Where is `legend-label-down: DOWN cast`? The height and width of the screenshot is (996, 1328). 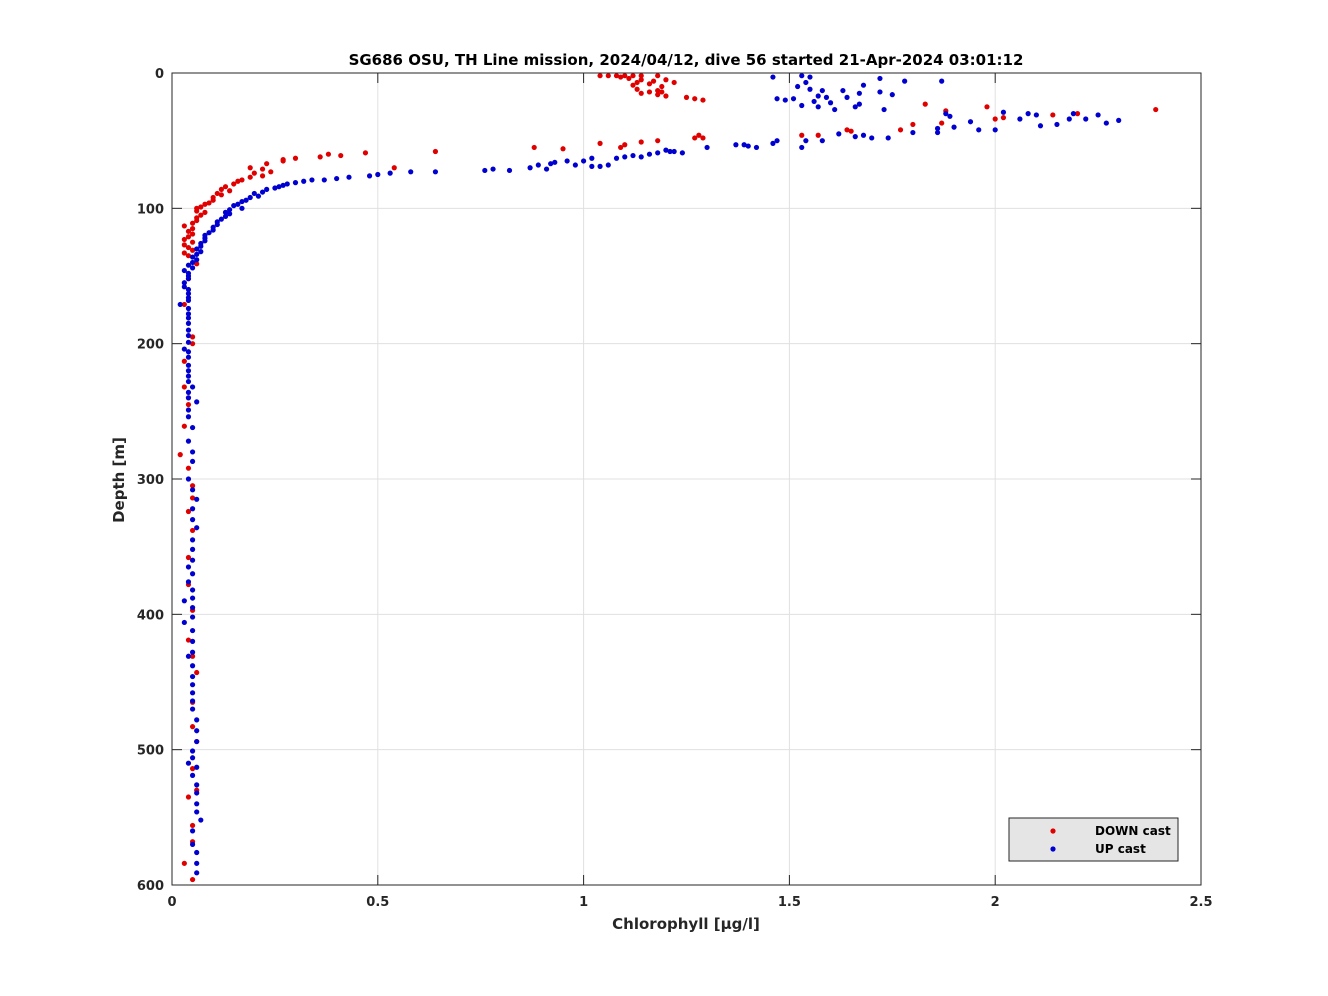 legend-label-down: DOWN cast is located at coordinates (1133, 831).